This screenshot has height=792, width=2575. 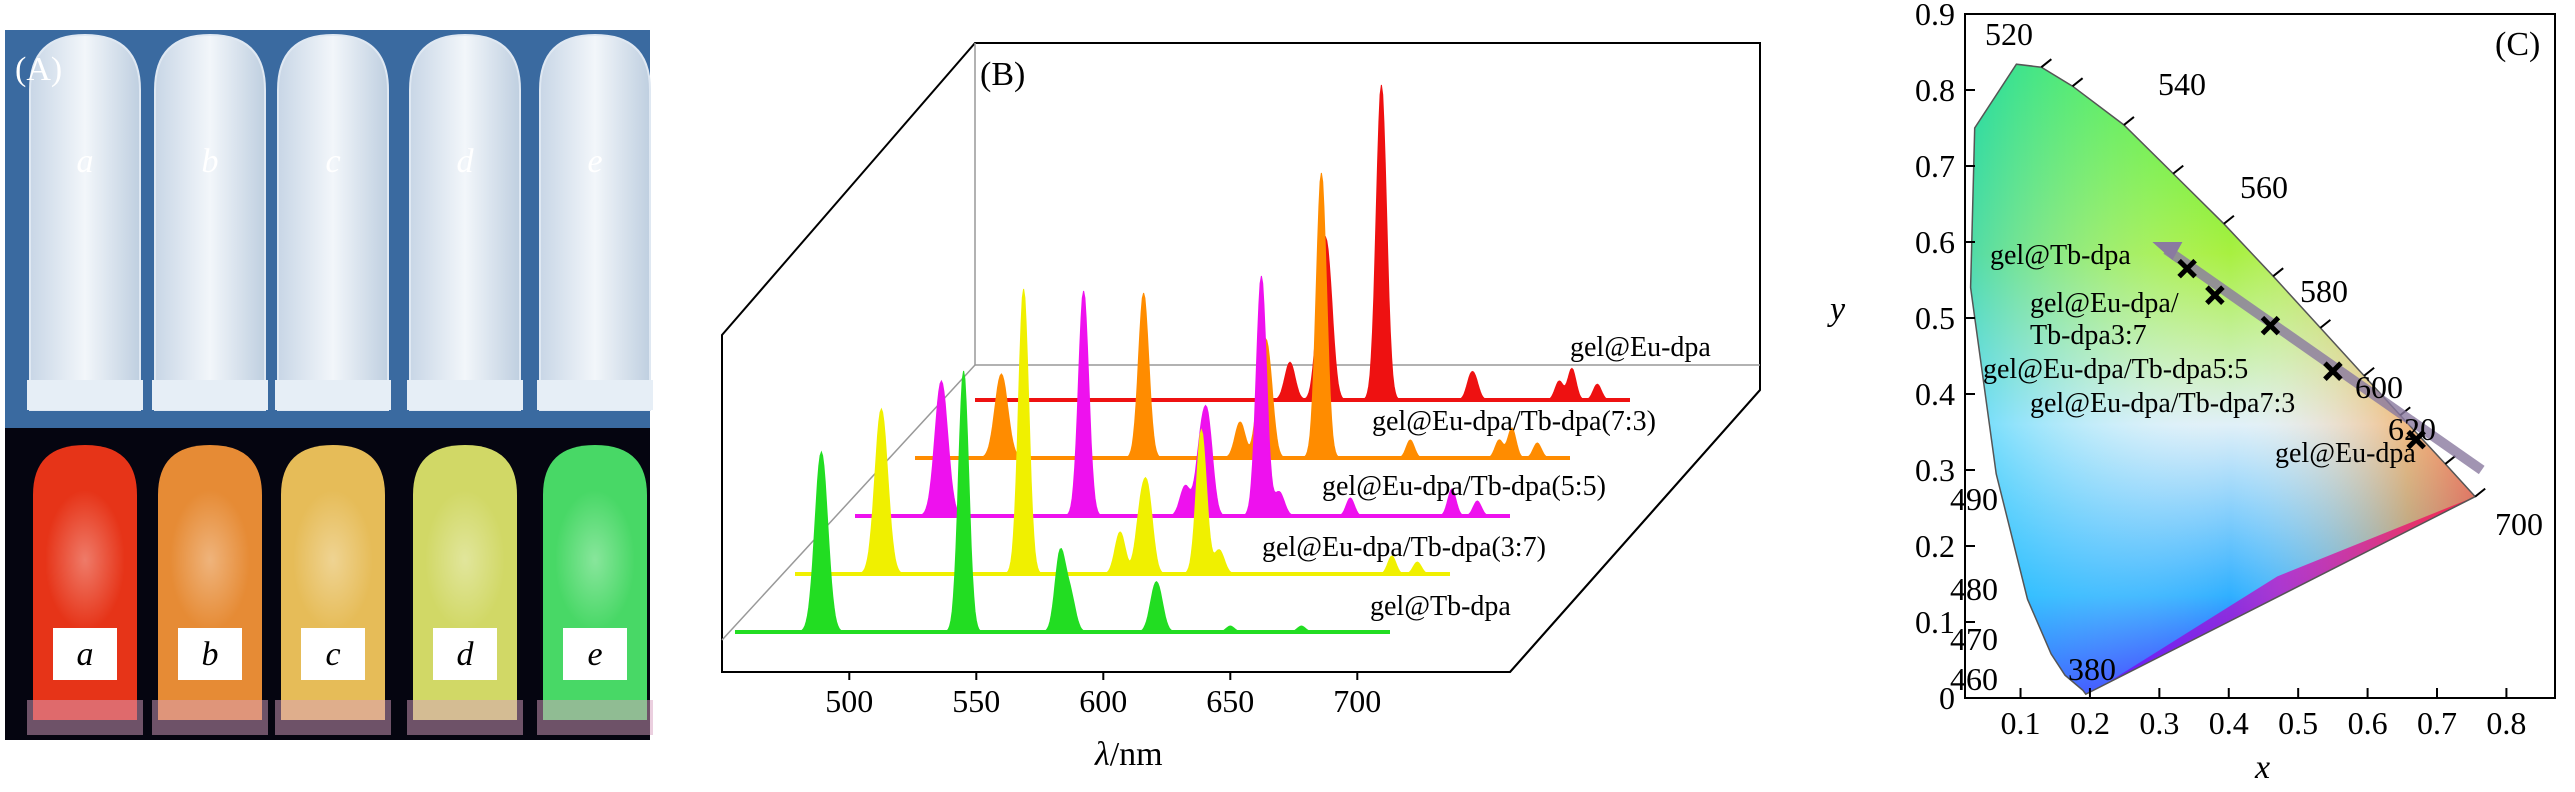 What do you see at coordinates (2262, 767) in the screenshot?
I see `cie-x-axis-title: x` at bounding box center [2262, 767].